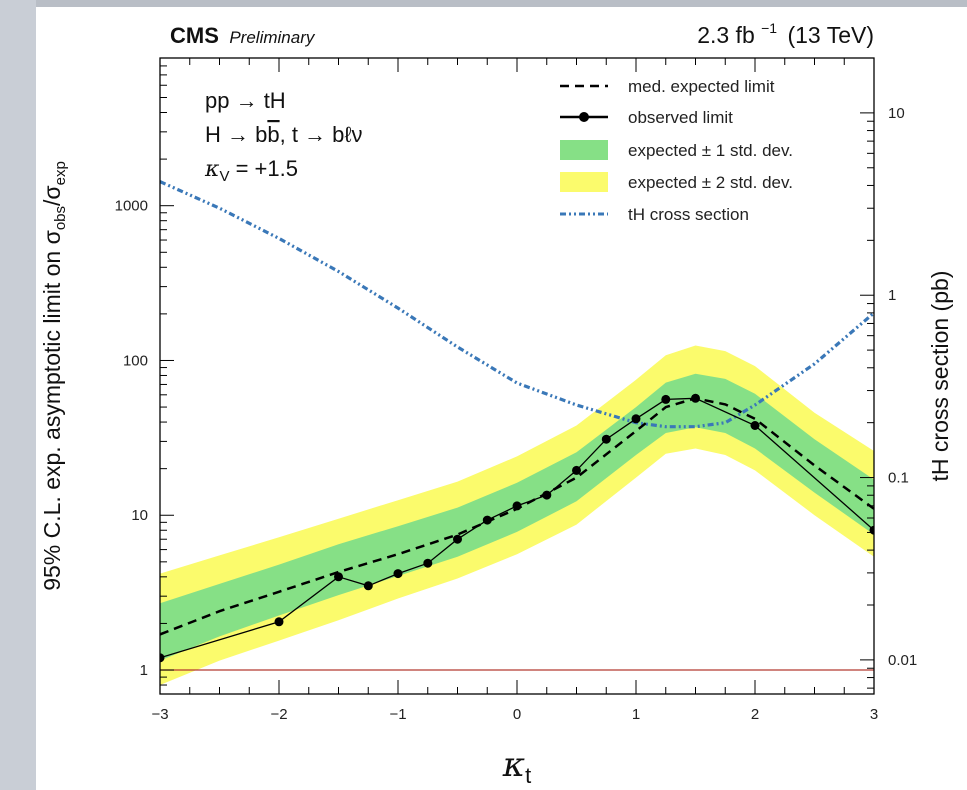 The image size is (967, 790). I want to click on kappa-v-symbol: κ, so click(212, 169).